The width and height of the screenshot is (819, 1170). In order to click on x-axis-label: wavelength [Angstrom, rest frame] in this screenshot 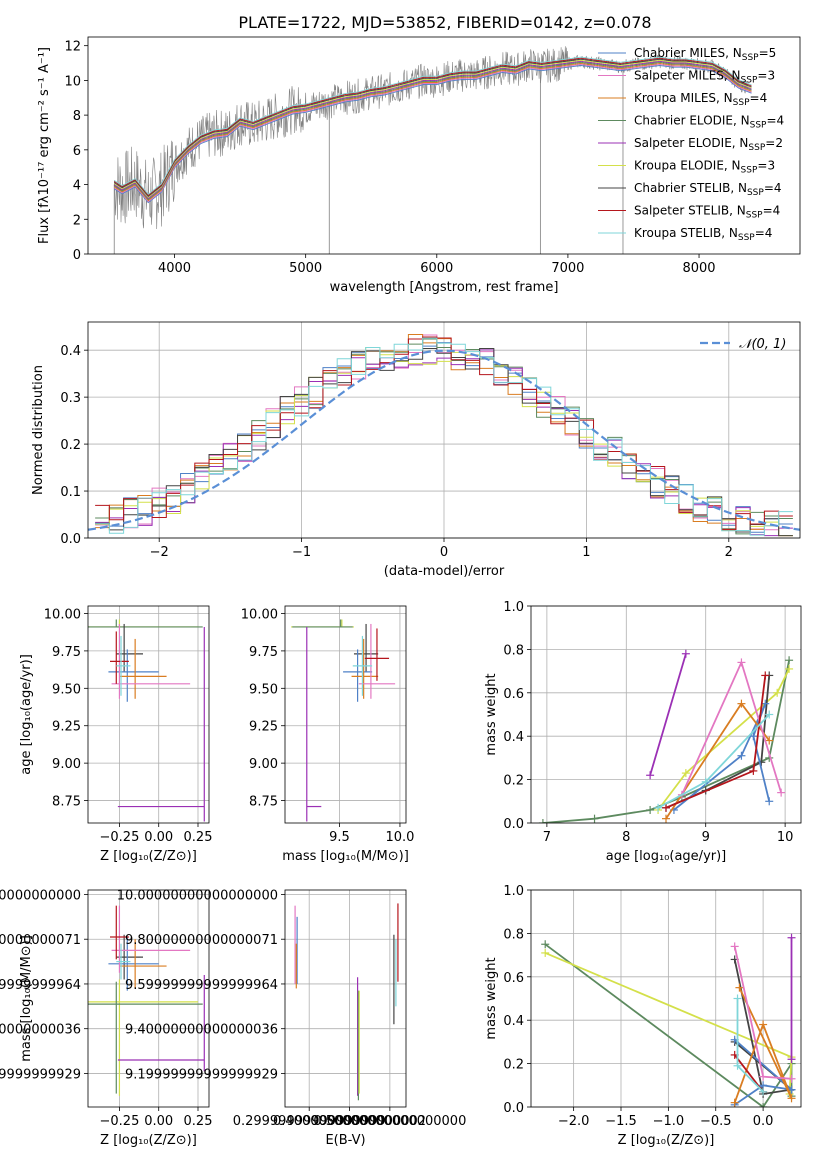, I will do `click(444, 287)`.